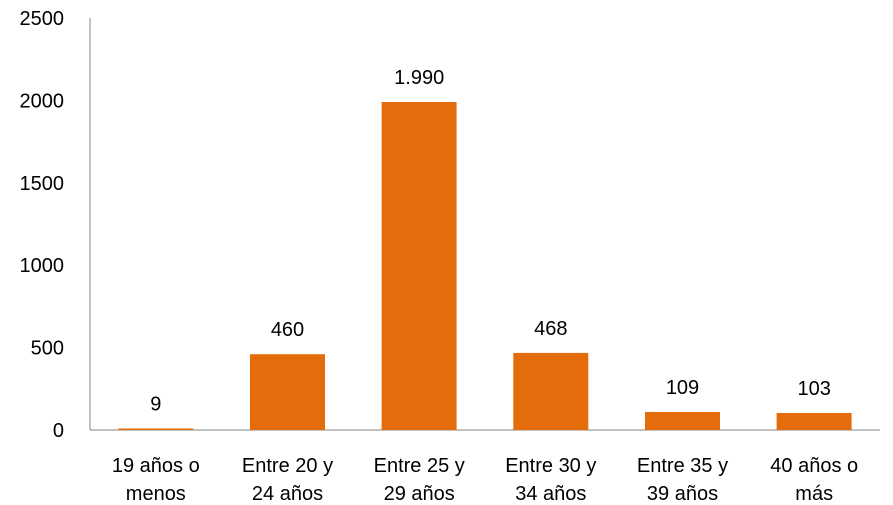 This screenshot has height=505, width=893. I want to click on data-label: 460, so click(287, 330).